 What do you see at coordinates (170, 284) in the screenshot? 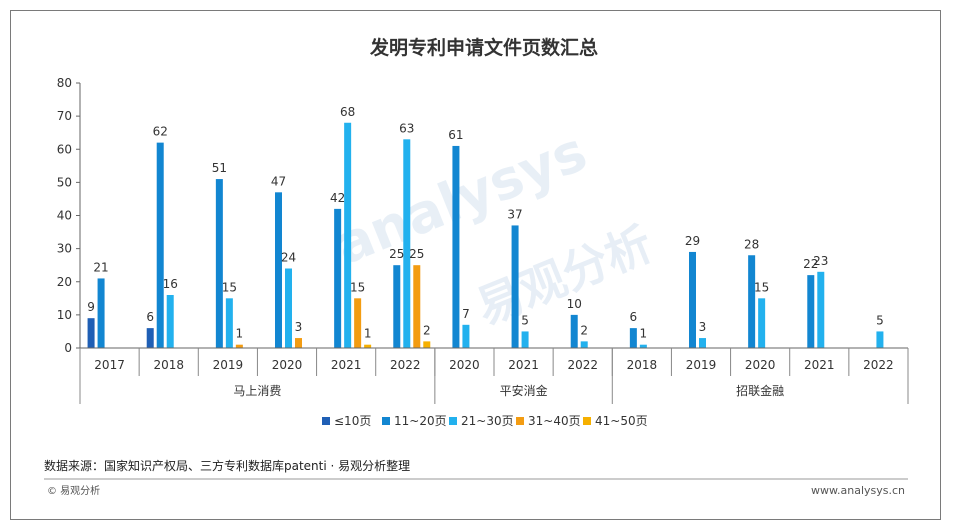
I see `data-label: 16` at bounding box center [170, 284].